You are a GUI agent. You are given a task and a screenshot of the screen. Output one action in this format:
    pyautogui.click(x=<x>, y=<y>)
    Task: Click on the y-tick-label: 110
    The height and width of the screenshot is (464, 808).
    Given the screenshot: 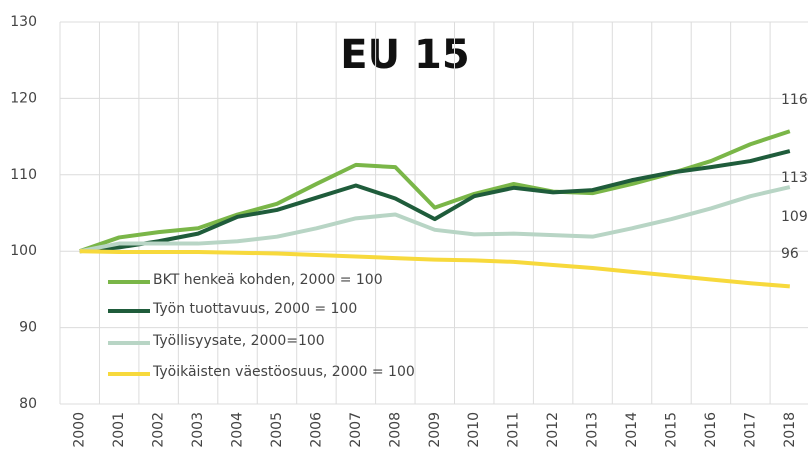 What is the action you would take?
    pyautogui.click(x=23, y=175)
    